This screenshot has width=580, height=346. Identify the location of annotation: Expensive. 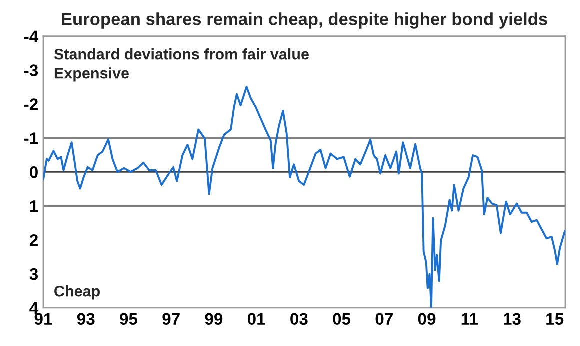
(91, 75).